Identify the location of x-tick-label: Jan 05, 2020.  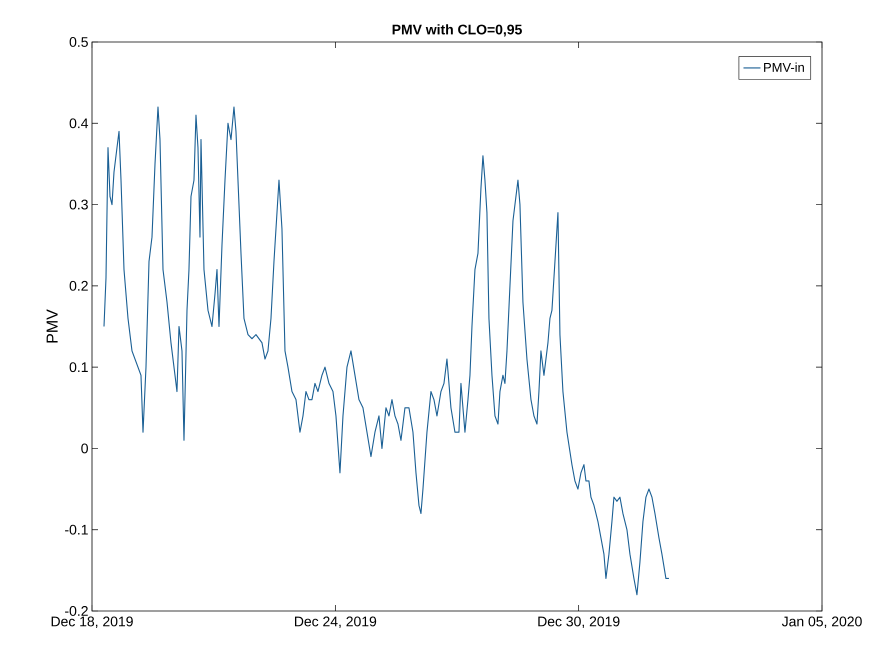
(822, 622).